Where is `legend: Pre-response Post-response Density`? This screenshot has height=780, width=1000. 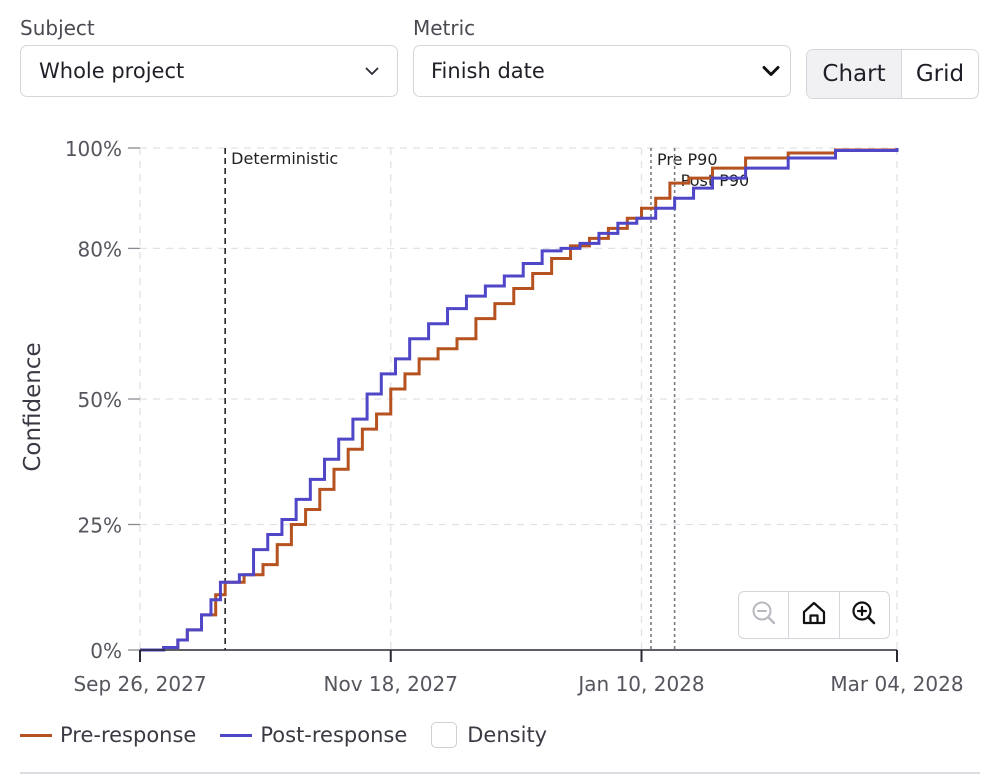 legend: Pre-response Post-response Density is located at coordinates (295, 735).